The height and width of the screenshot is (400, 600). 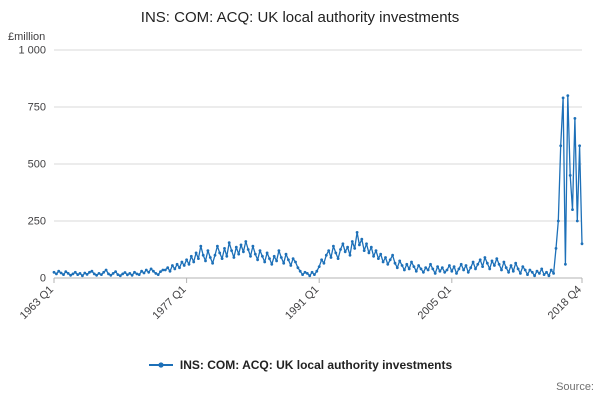 What do you see at coordinates (302, 303) in the screenshot?
I see `svg-text: 1991 Q1` at bounding box center [302, 303].